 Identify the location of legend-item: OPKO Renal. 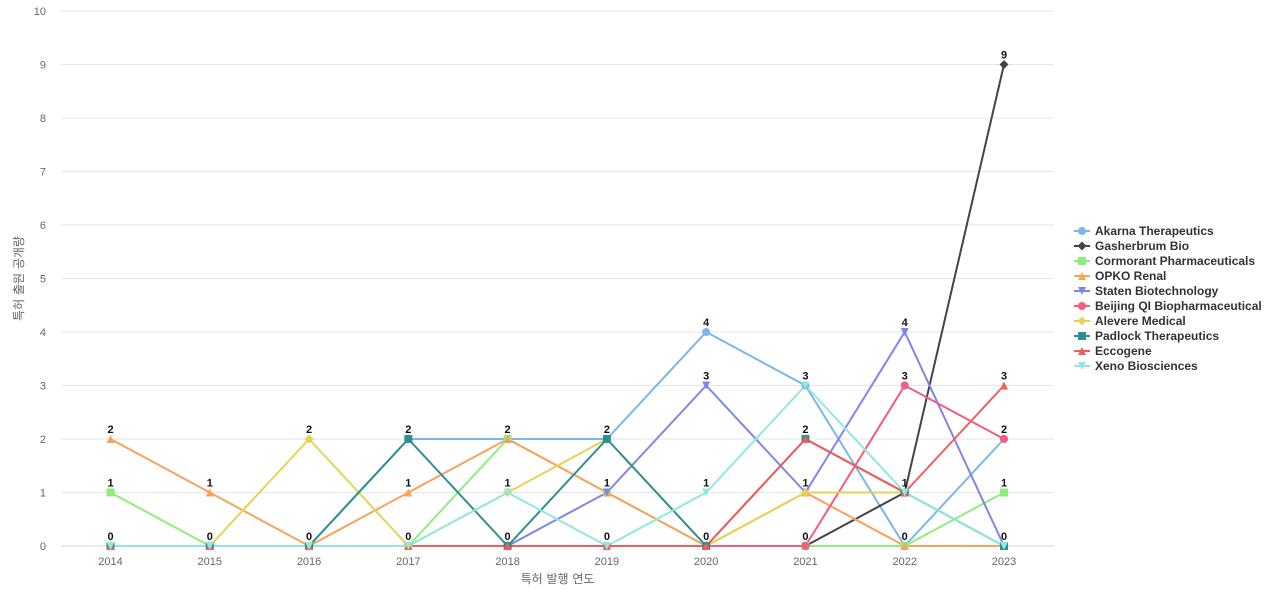
(1120, 276).